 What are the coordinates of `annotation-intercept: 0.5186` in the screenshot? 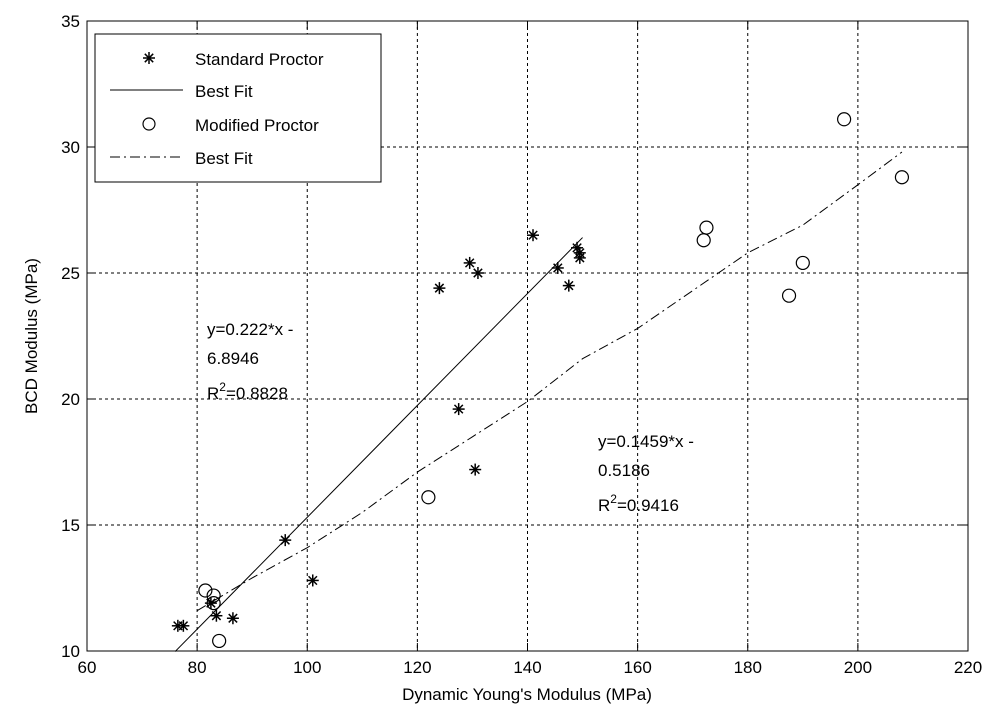 It's located at (624, 470).